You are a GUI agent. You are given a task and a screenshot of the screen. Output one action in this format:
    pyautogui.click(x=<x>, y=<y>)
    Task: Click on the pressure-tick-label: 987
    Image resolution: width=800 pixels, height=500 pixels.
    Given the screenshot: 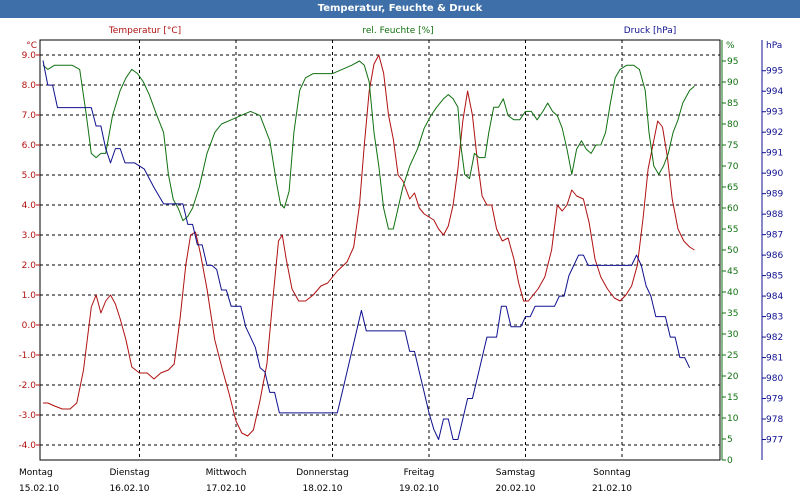 What is the action you would take?
    pyautogui.click(x=774, y=236)
    